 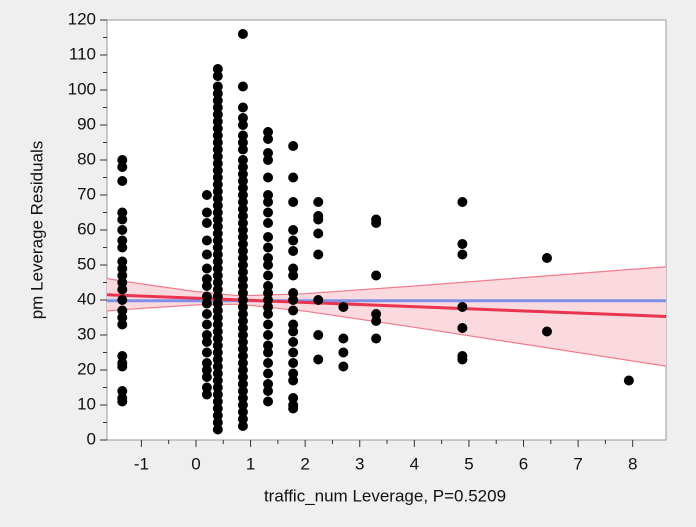 I want to click on y-tick-label: 10, so click(x=86, y=403).